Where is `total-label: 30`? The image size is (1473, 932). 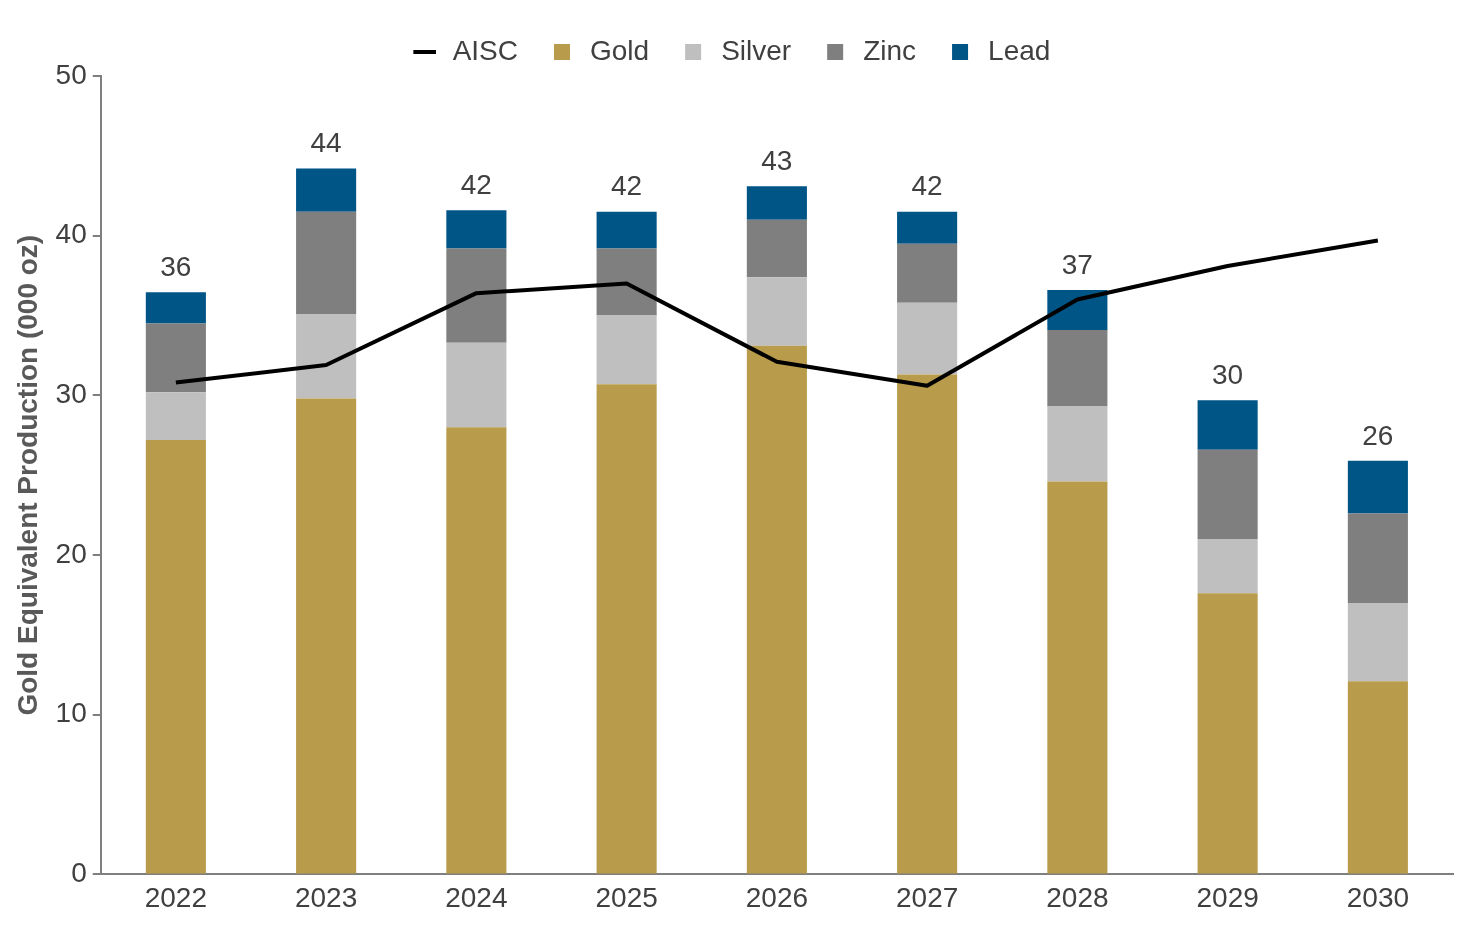 total-label: 30 is located at coordinates (1228, 374).